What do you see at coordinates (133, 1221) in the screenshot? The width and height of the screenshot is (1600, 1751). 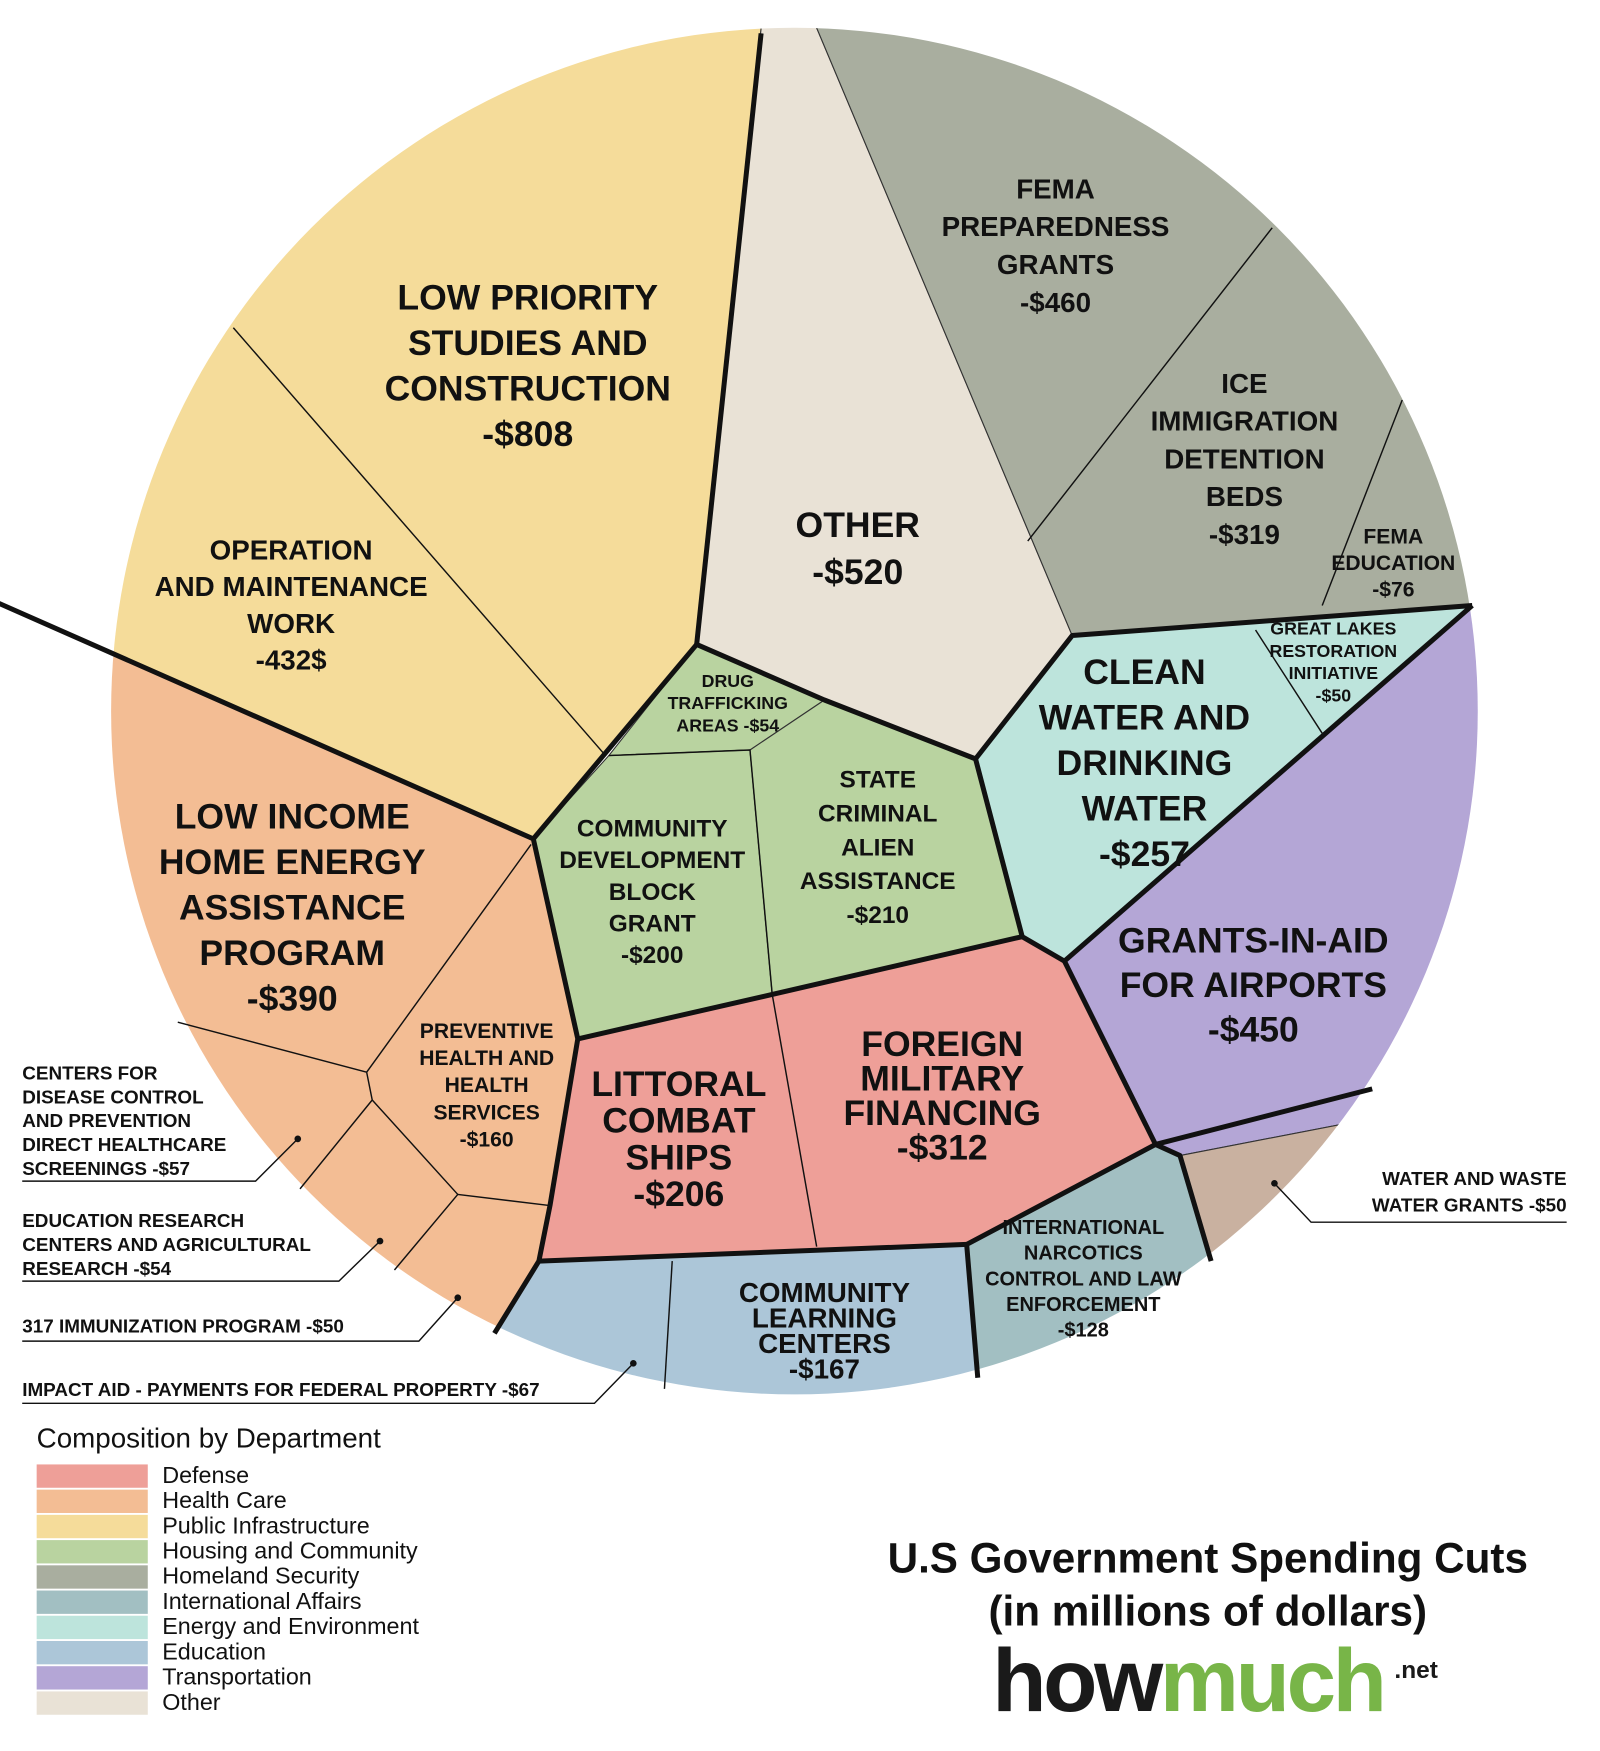 I see `callout-label: EDUCATION RESEARCH` at bounding box center [133, 1221].